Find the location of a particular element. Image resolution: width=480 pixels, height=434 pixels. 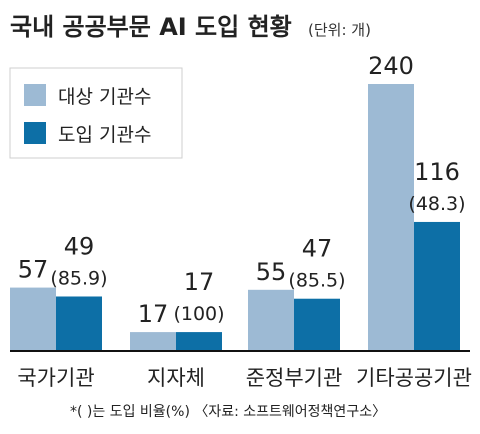

value-label-ratio-1: (100) is located at coordinates (198, 314).